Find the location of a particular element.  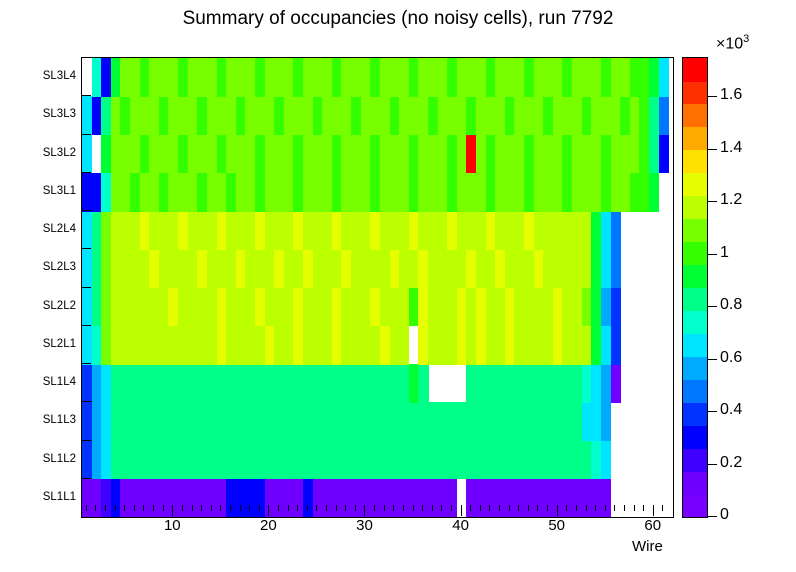

colorbar-tick is located at coordinates (712, 411).